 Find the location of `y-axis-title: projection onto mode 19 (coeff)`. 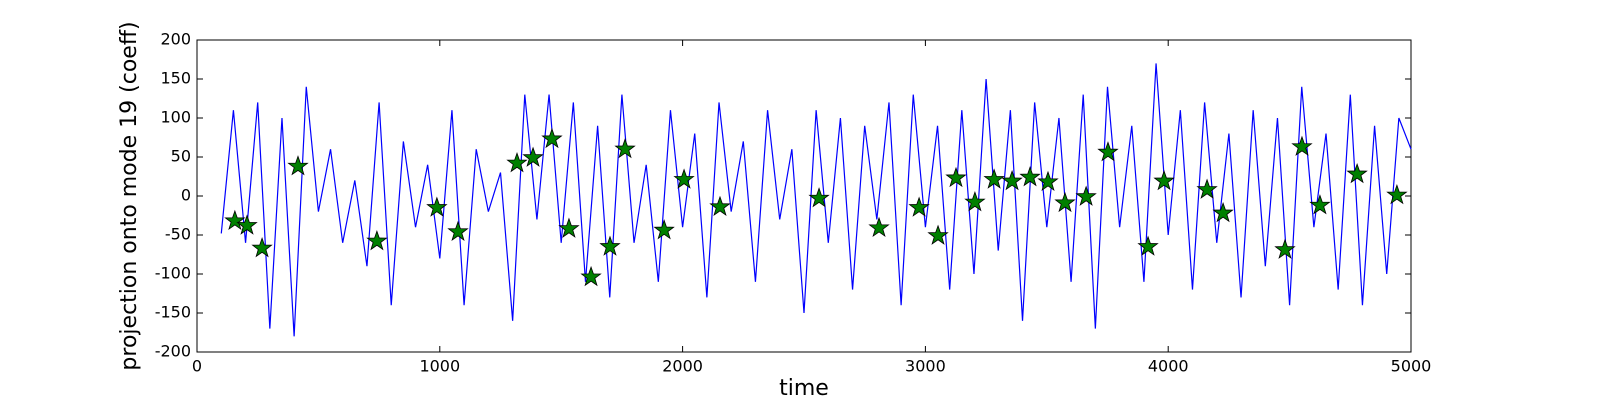

y-axis-title: projection onto mode 19 (coeff) is located at coordinates (129, 195).